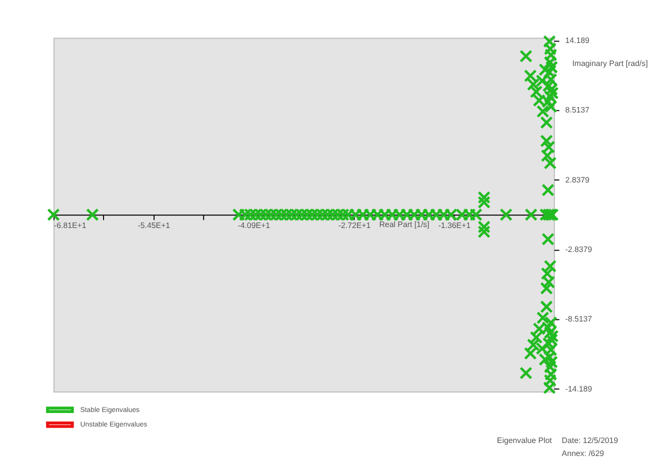 This screenshot has width=648, height=463. What do you see at coordinates (70, 225) in the screenshot?
I see `x-tick-label: -6.81E+1` at bounding box center [70, 225].